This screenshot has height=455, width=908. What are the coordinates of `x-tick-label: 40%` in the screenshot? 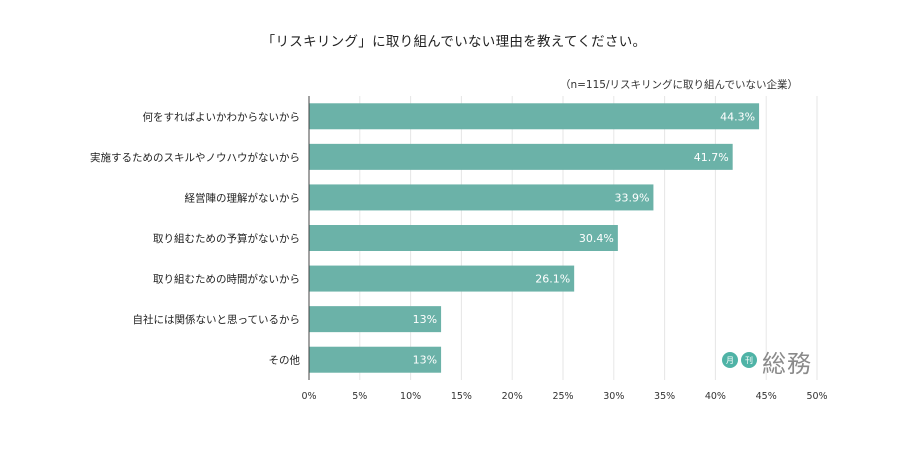 It's located at (715, 396).